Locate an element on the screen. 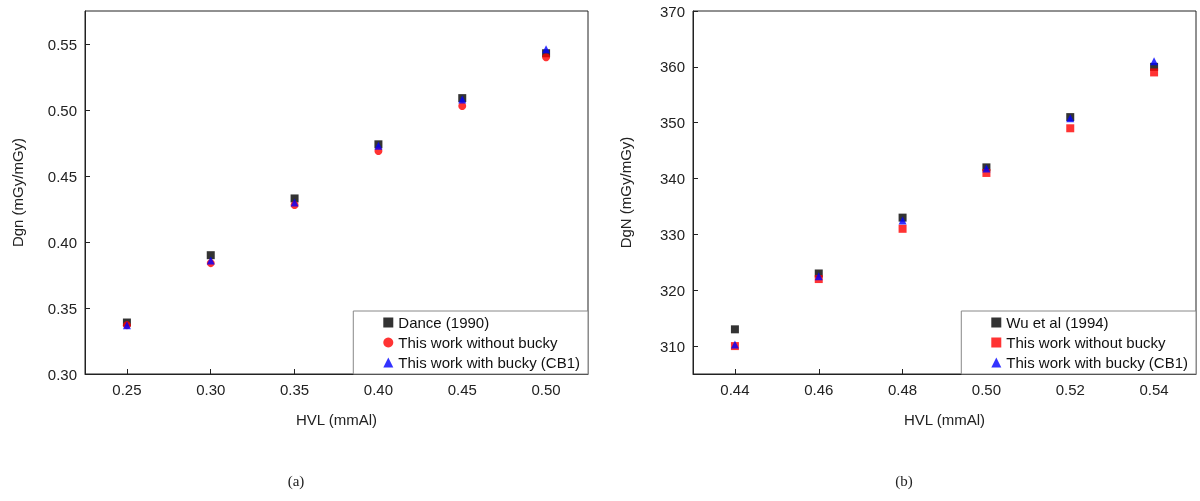 Image resolution: width=1200 pixels, height=501 pixels. y-tick-label: 0.30 is located at coordinates (62, 374).